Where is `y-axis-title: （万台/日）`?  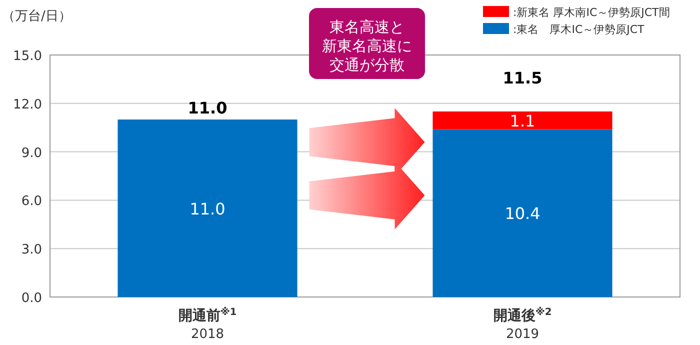 y-axis-title: （万台/日） is located at coordinates (37, 16).